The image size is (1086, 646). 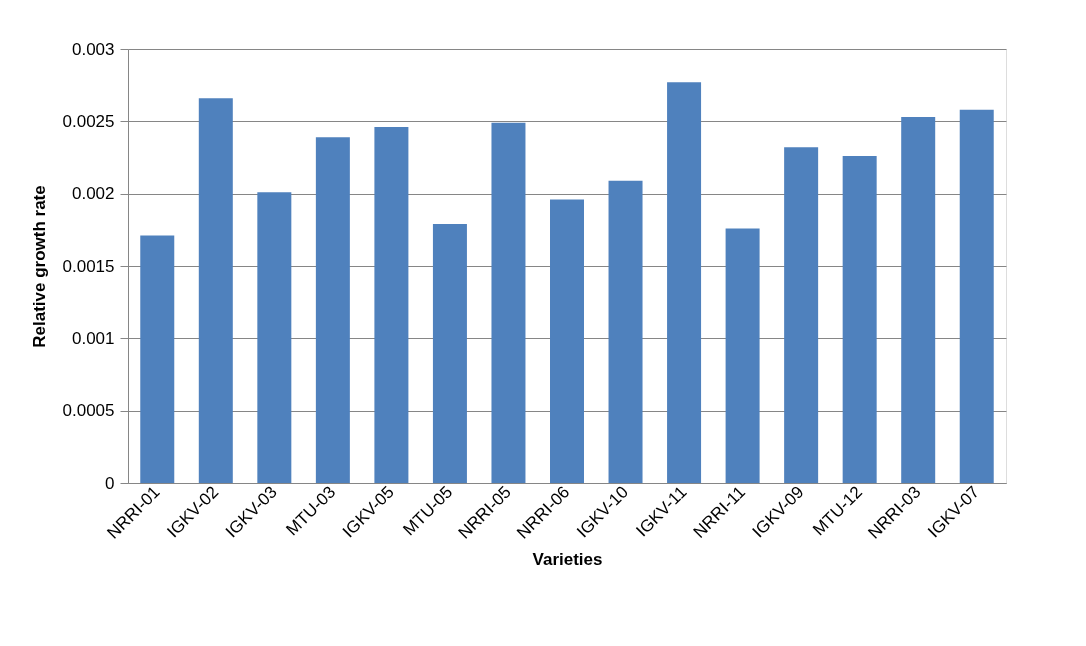 What do you see at coordinates (567, 559) in the screenshot?
I see `x-axis-title: Varieties` at bounding box center [567, 559].